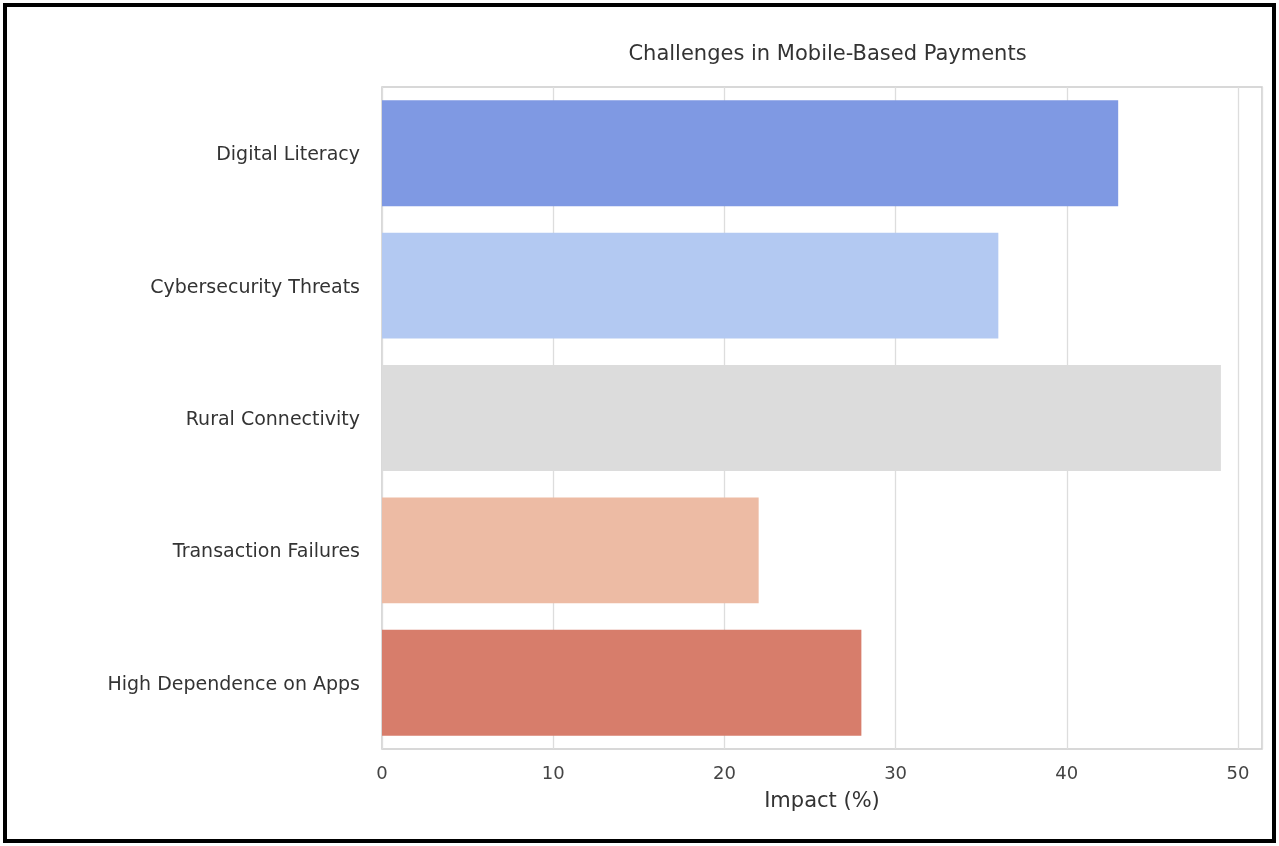 The width and height of the screenshot is (1279, 846). What do you see at coordinates (233, 682) in the screenshot?
I see `y-tick-label: High Dependence on Apps` at bounding box center [233, 682].